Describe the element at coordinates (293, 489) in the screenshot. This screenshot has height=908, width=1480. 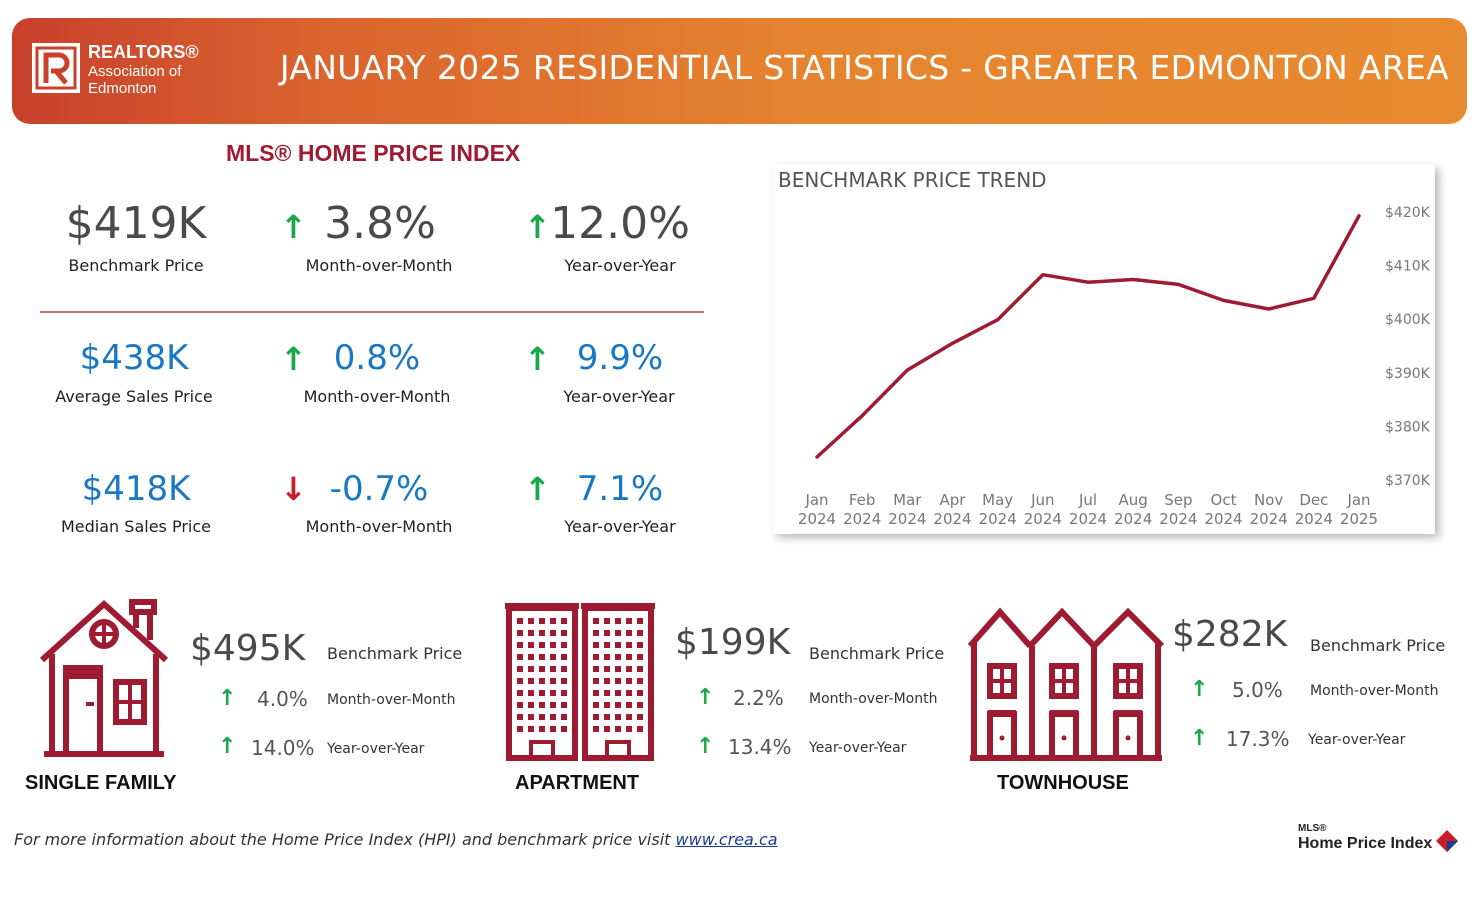
I see `down-arrow-icon: ↓` at that location.